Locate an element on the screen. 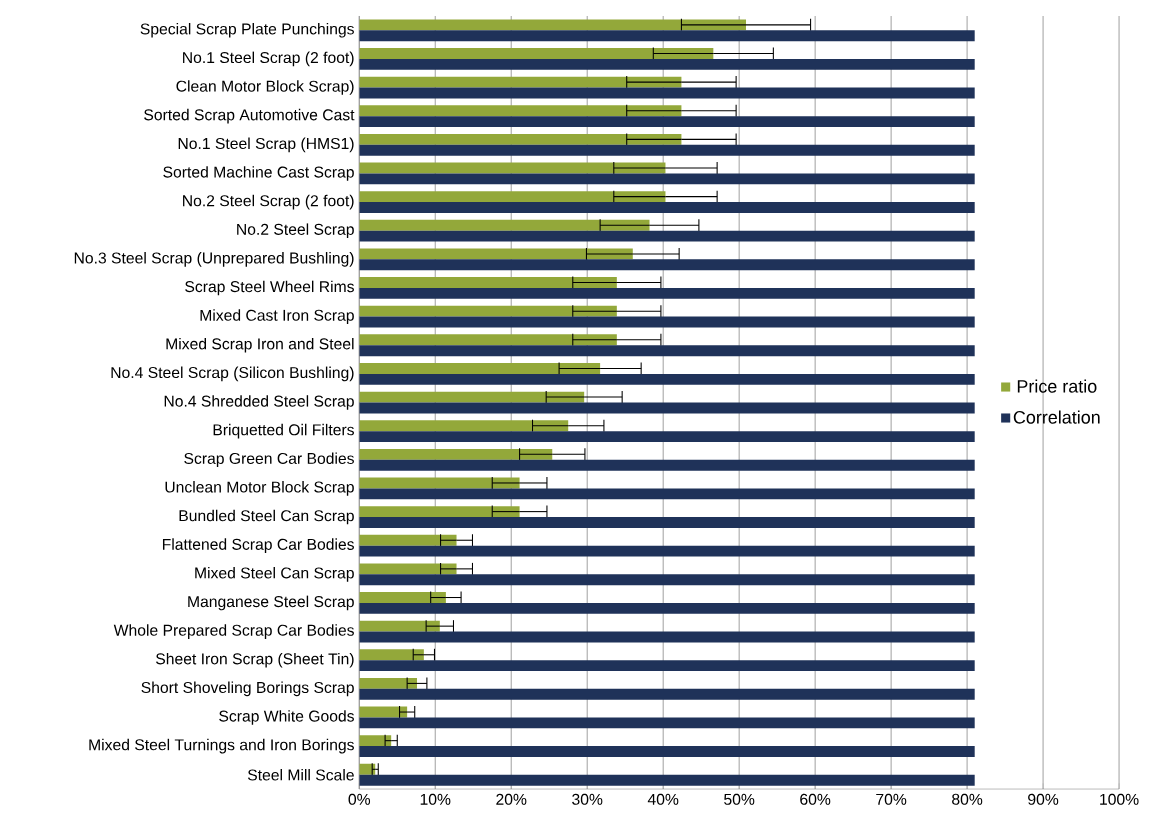  y-tick-label: Sorted Machine Cast Scrap is located at coordinates (258, 173).